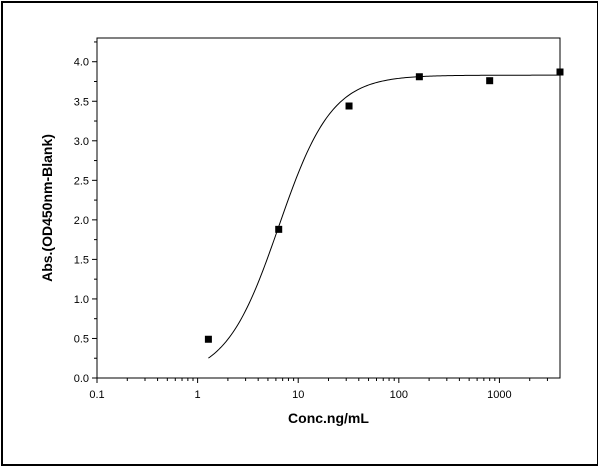 This screenshot has height=466, width=598. Describe the element at coordinates (198, 395) in the screenshot. I see `x-tick-label: 1` at that location.